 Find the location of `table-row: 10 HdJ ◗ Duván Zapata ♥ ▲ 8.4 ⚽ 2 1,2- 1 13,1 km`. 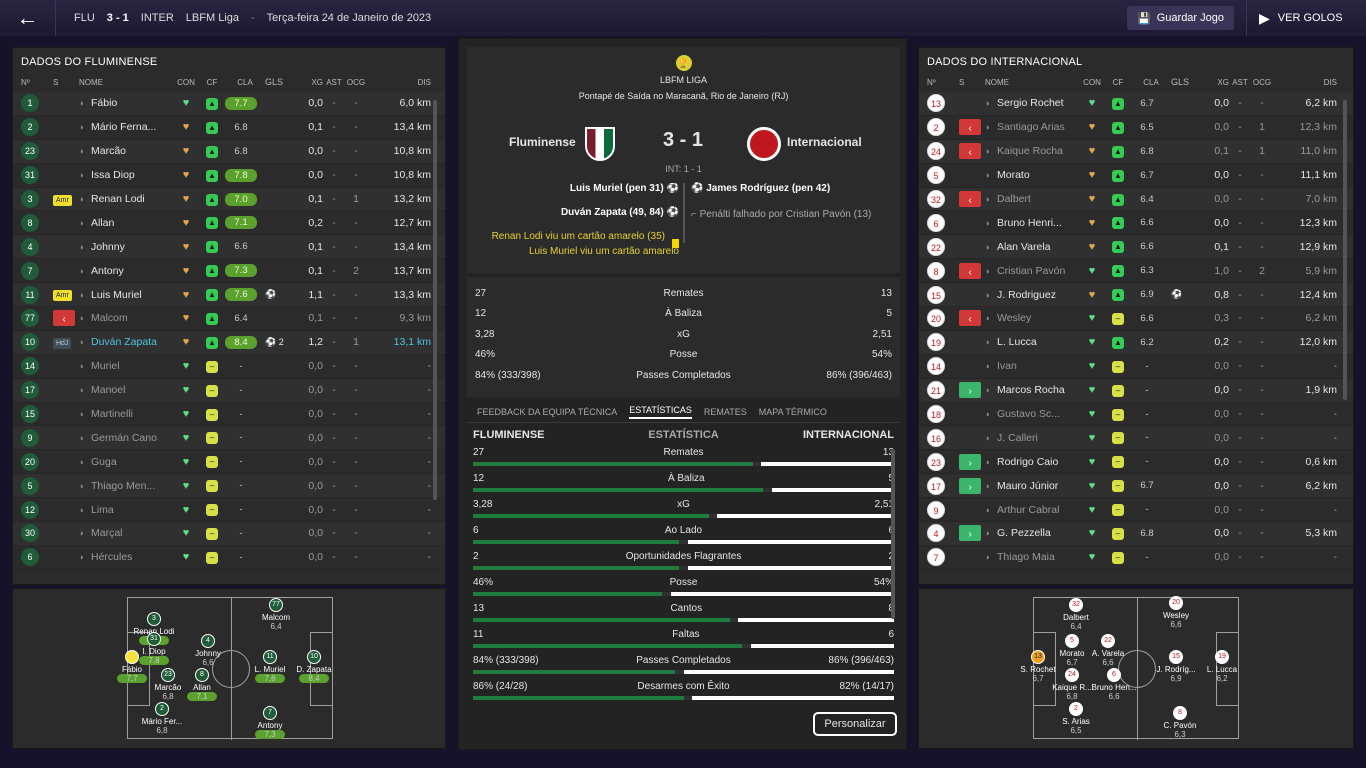

table-row: 10 HdJ ◗ Duván Zapata ♥ ▲ 8.4 ⚽ 2 1,2- 1 13,1 km is located at coordinates (229, 342).